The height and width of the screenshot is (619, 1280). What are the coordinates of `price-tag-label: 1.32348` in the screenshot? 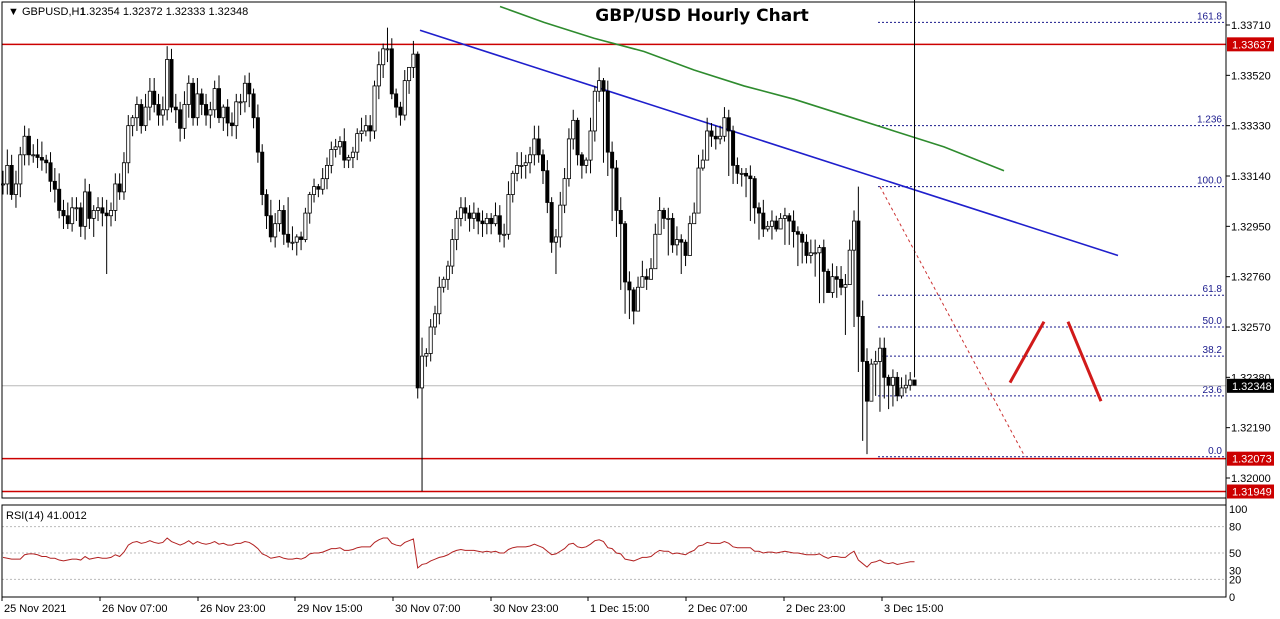 It's located at (1252, 387).